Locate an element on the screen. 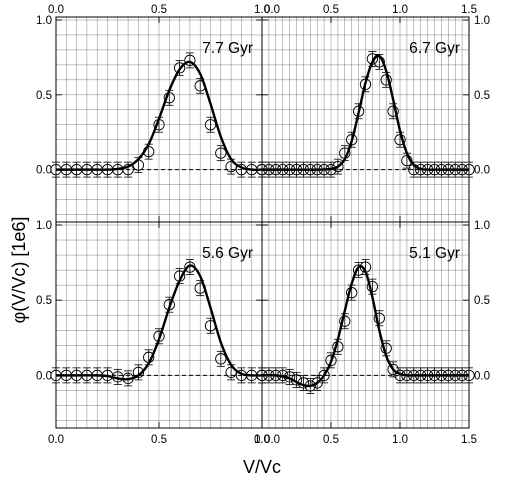  panel-age-label: 5.1 Gyr is located at coordinates (434, 253).